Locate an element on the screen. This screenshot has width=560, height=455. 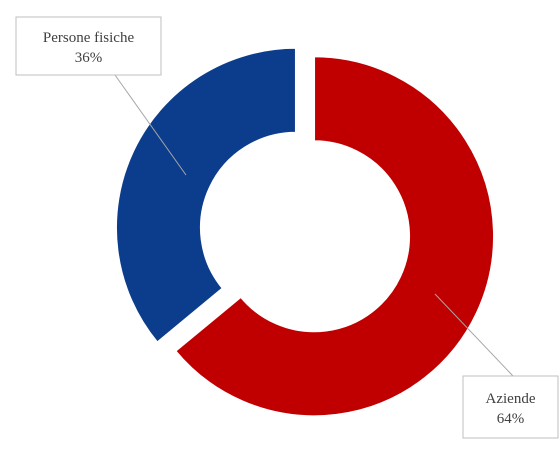
label-category-persone-fisiche: Persone fisiche is located at coordinates (89, 38).